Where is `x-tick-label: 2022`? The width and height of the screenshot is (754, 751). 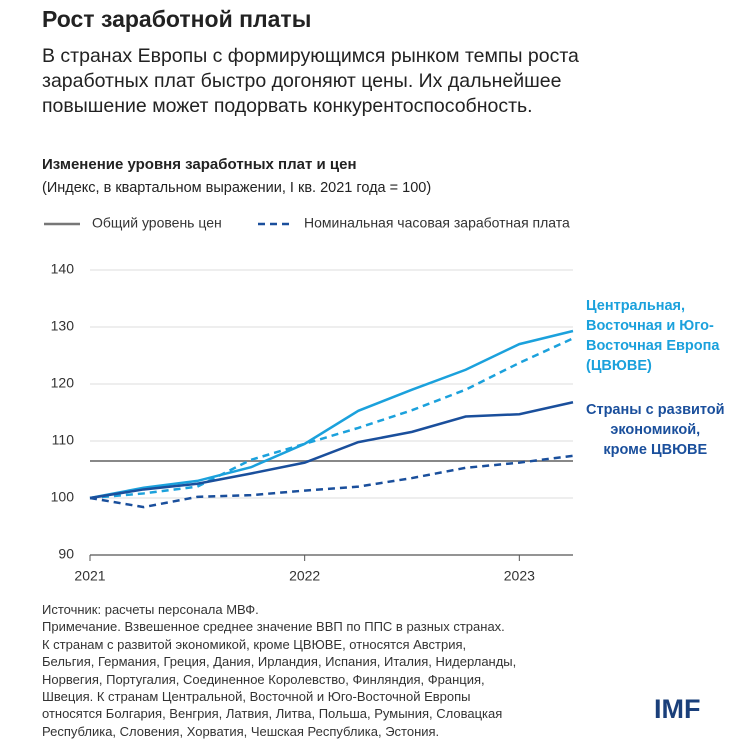 x-tick-label: 2022 is located at coordinates (304, 576).